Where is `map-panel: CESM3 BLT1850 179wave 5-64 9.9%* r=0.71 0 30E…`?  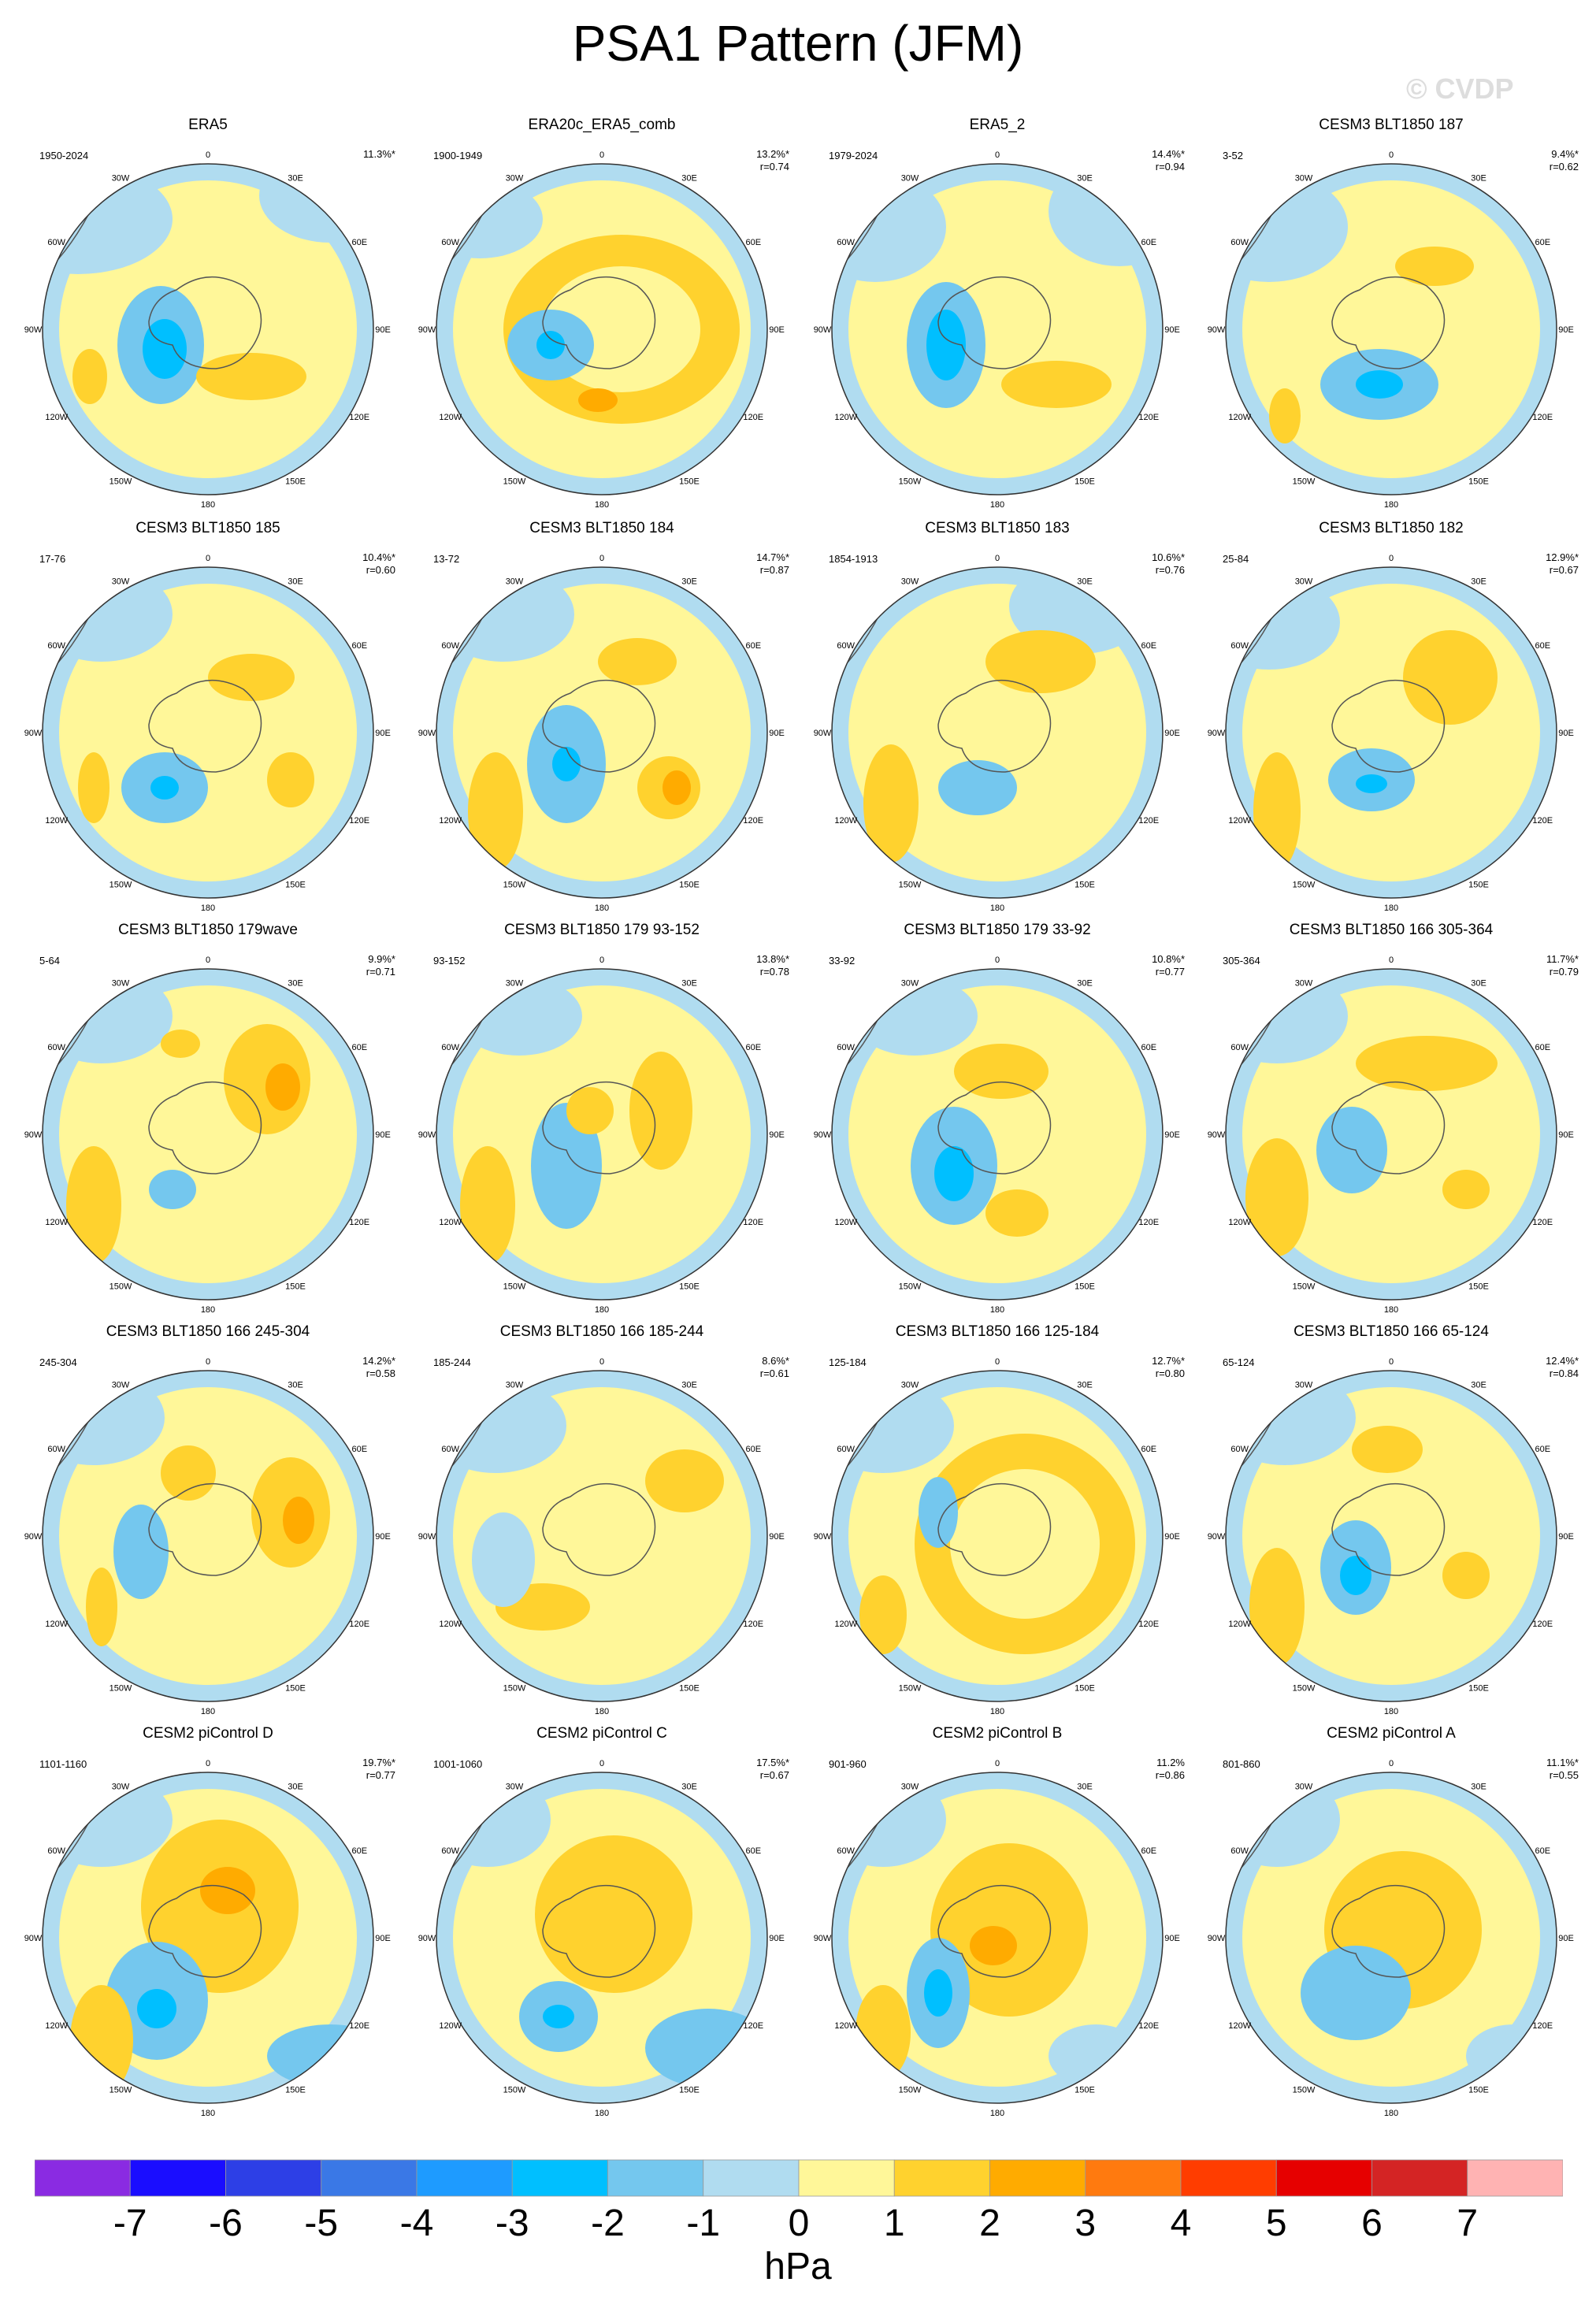 map-panel: CESM3 BLT1850 179wave 5-64 9.9%* r=0.71 0 30E… is located at coordinates (208, 1122).